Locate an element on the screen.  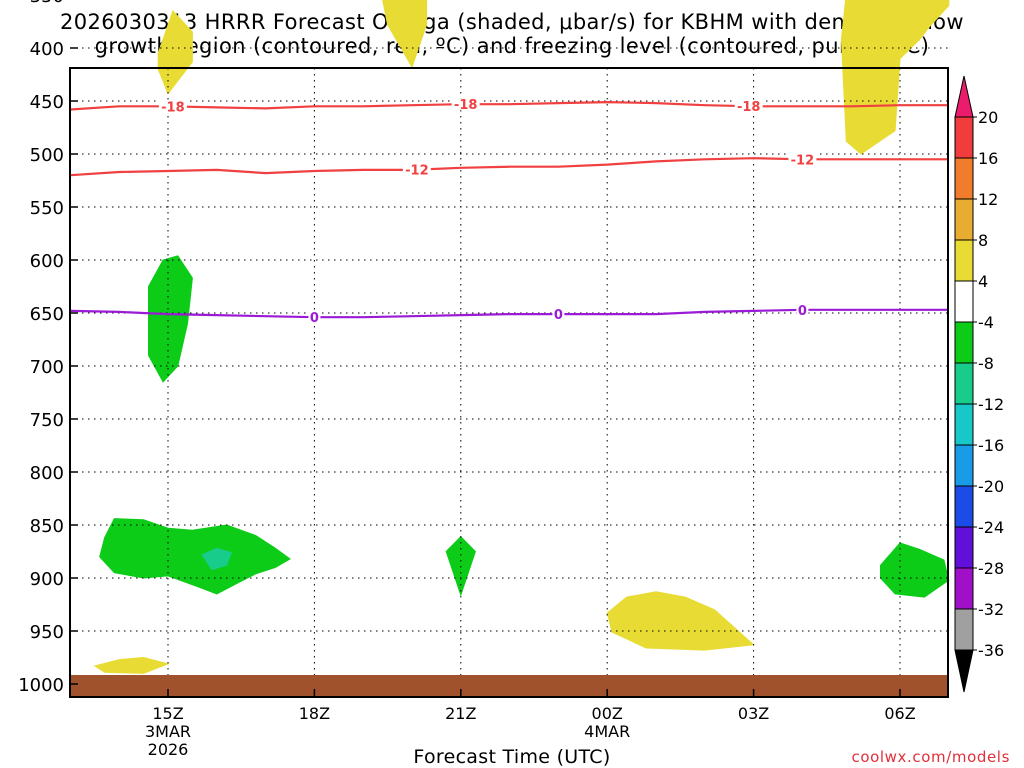
colorbar-label: -20 is located at coordinates (991, 486).